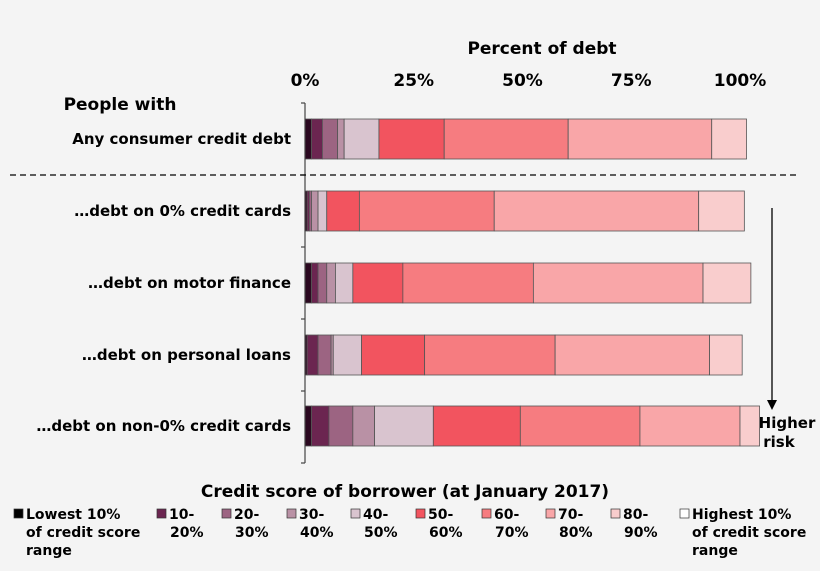 This screenshot has width=820, height=571. I want to click on legend-label: Highest 10%, so click(741, 515).